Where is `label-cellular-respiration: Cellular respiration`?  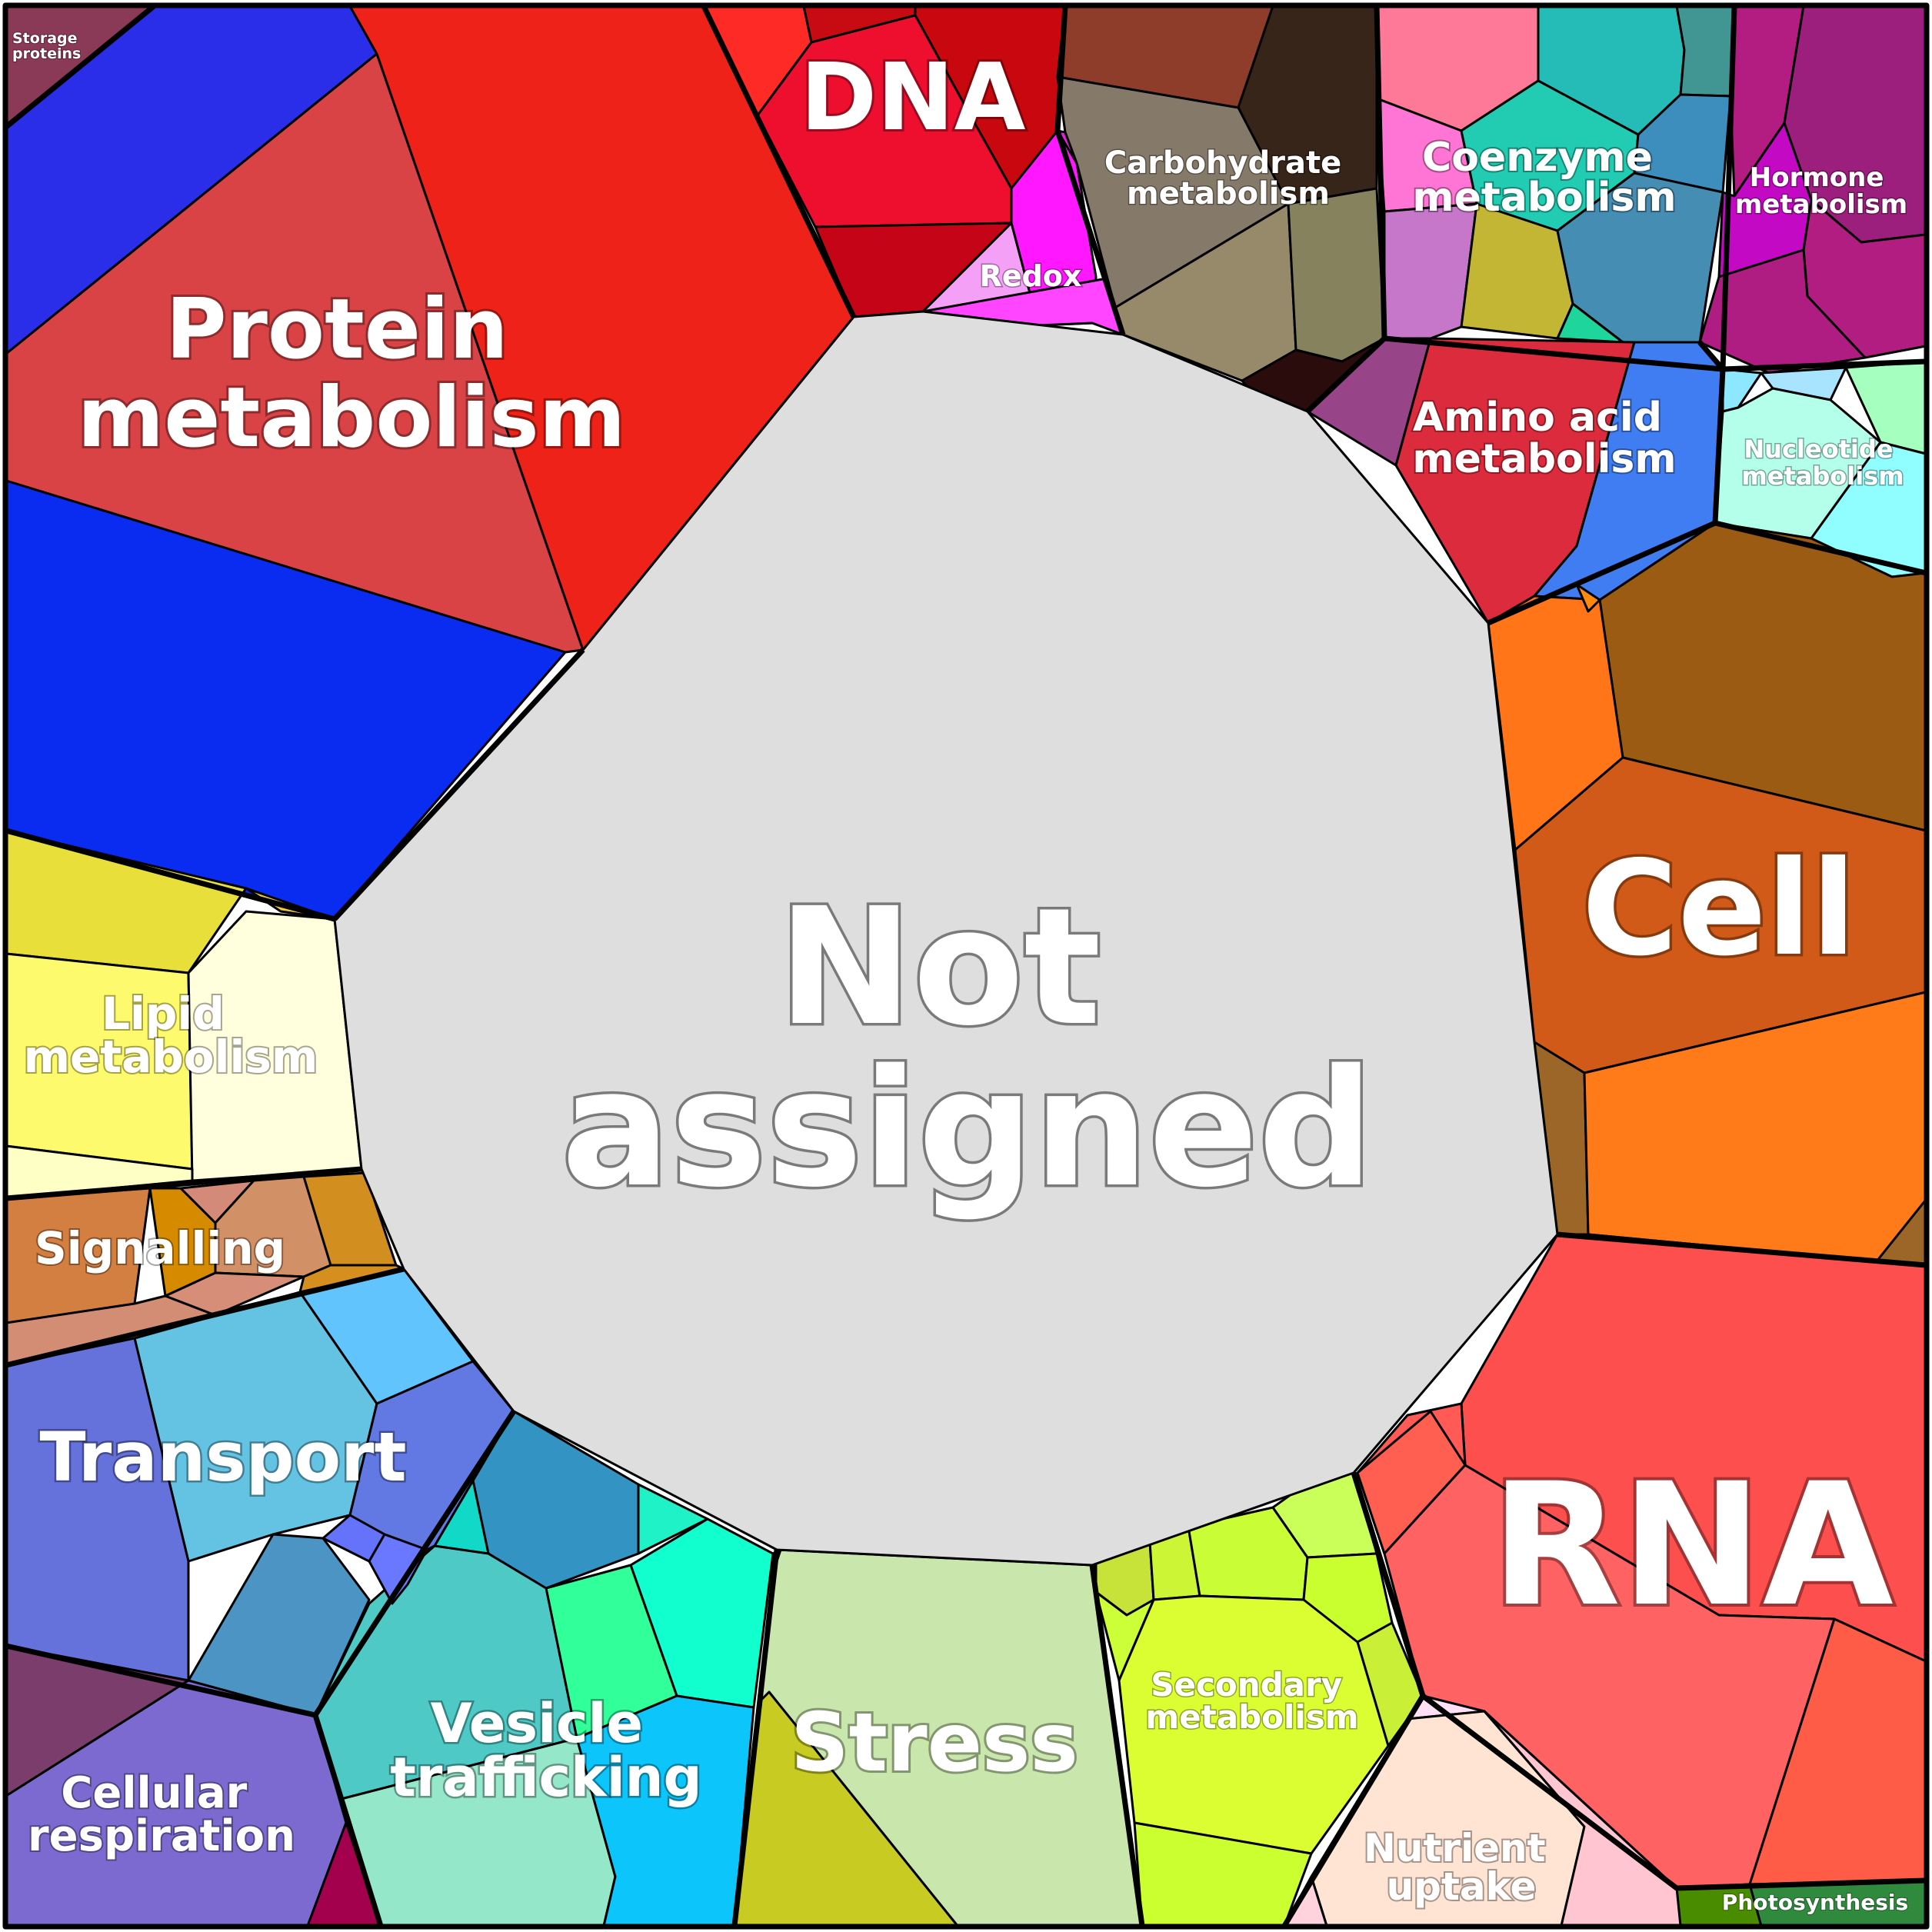
label-cellular-respiration: Cellular respiration is located at coordinates (161, 1814).